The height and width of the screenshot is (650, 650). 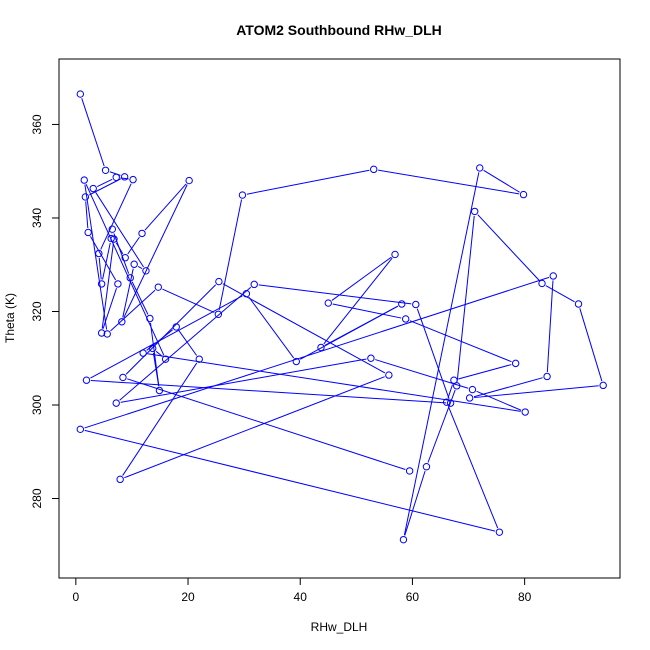 What do you see at coordinates (75, 597) in the screenshot?
I see `x-tick-label: 0` at bounding box center [75, 597].